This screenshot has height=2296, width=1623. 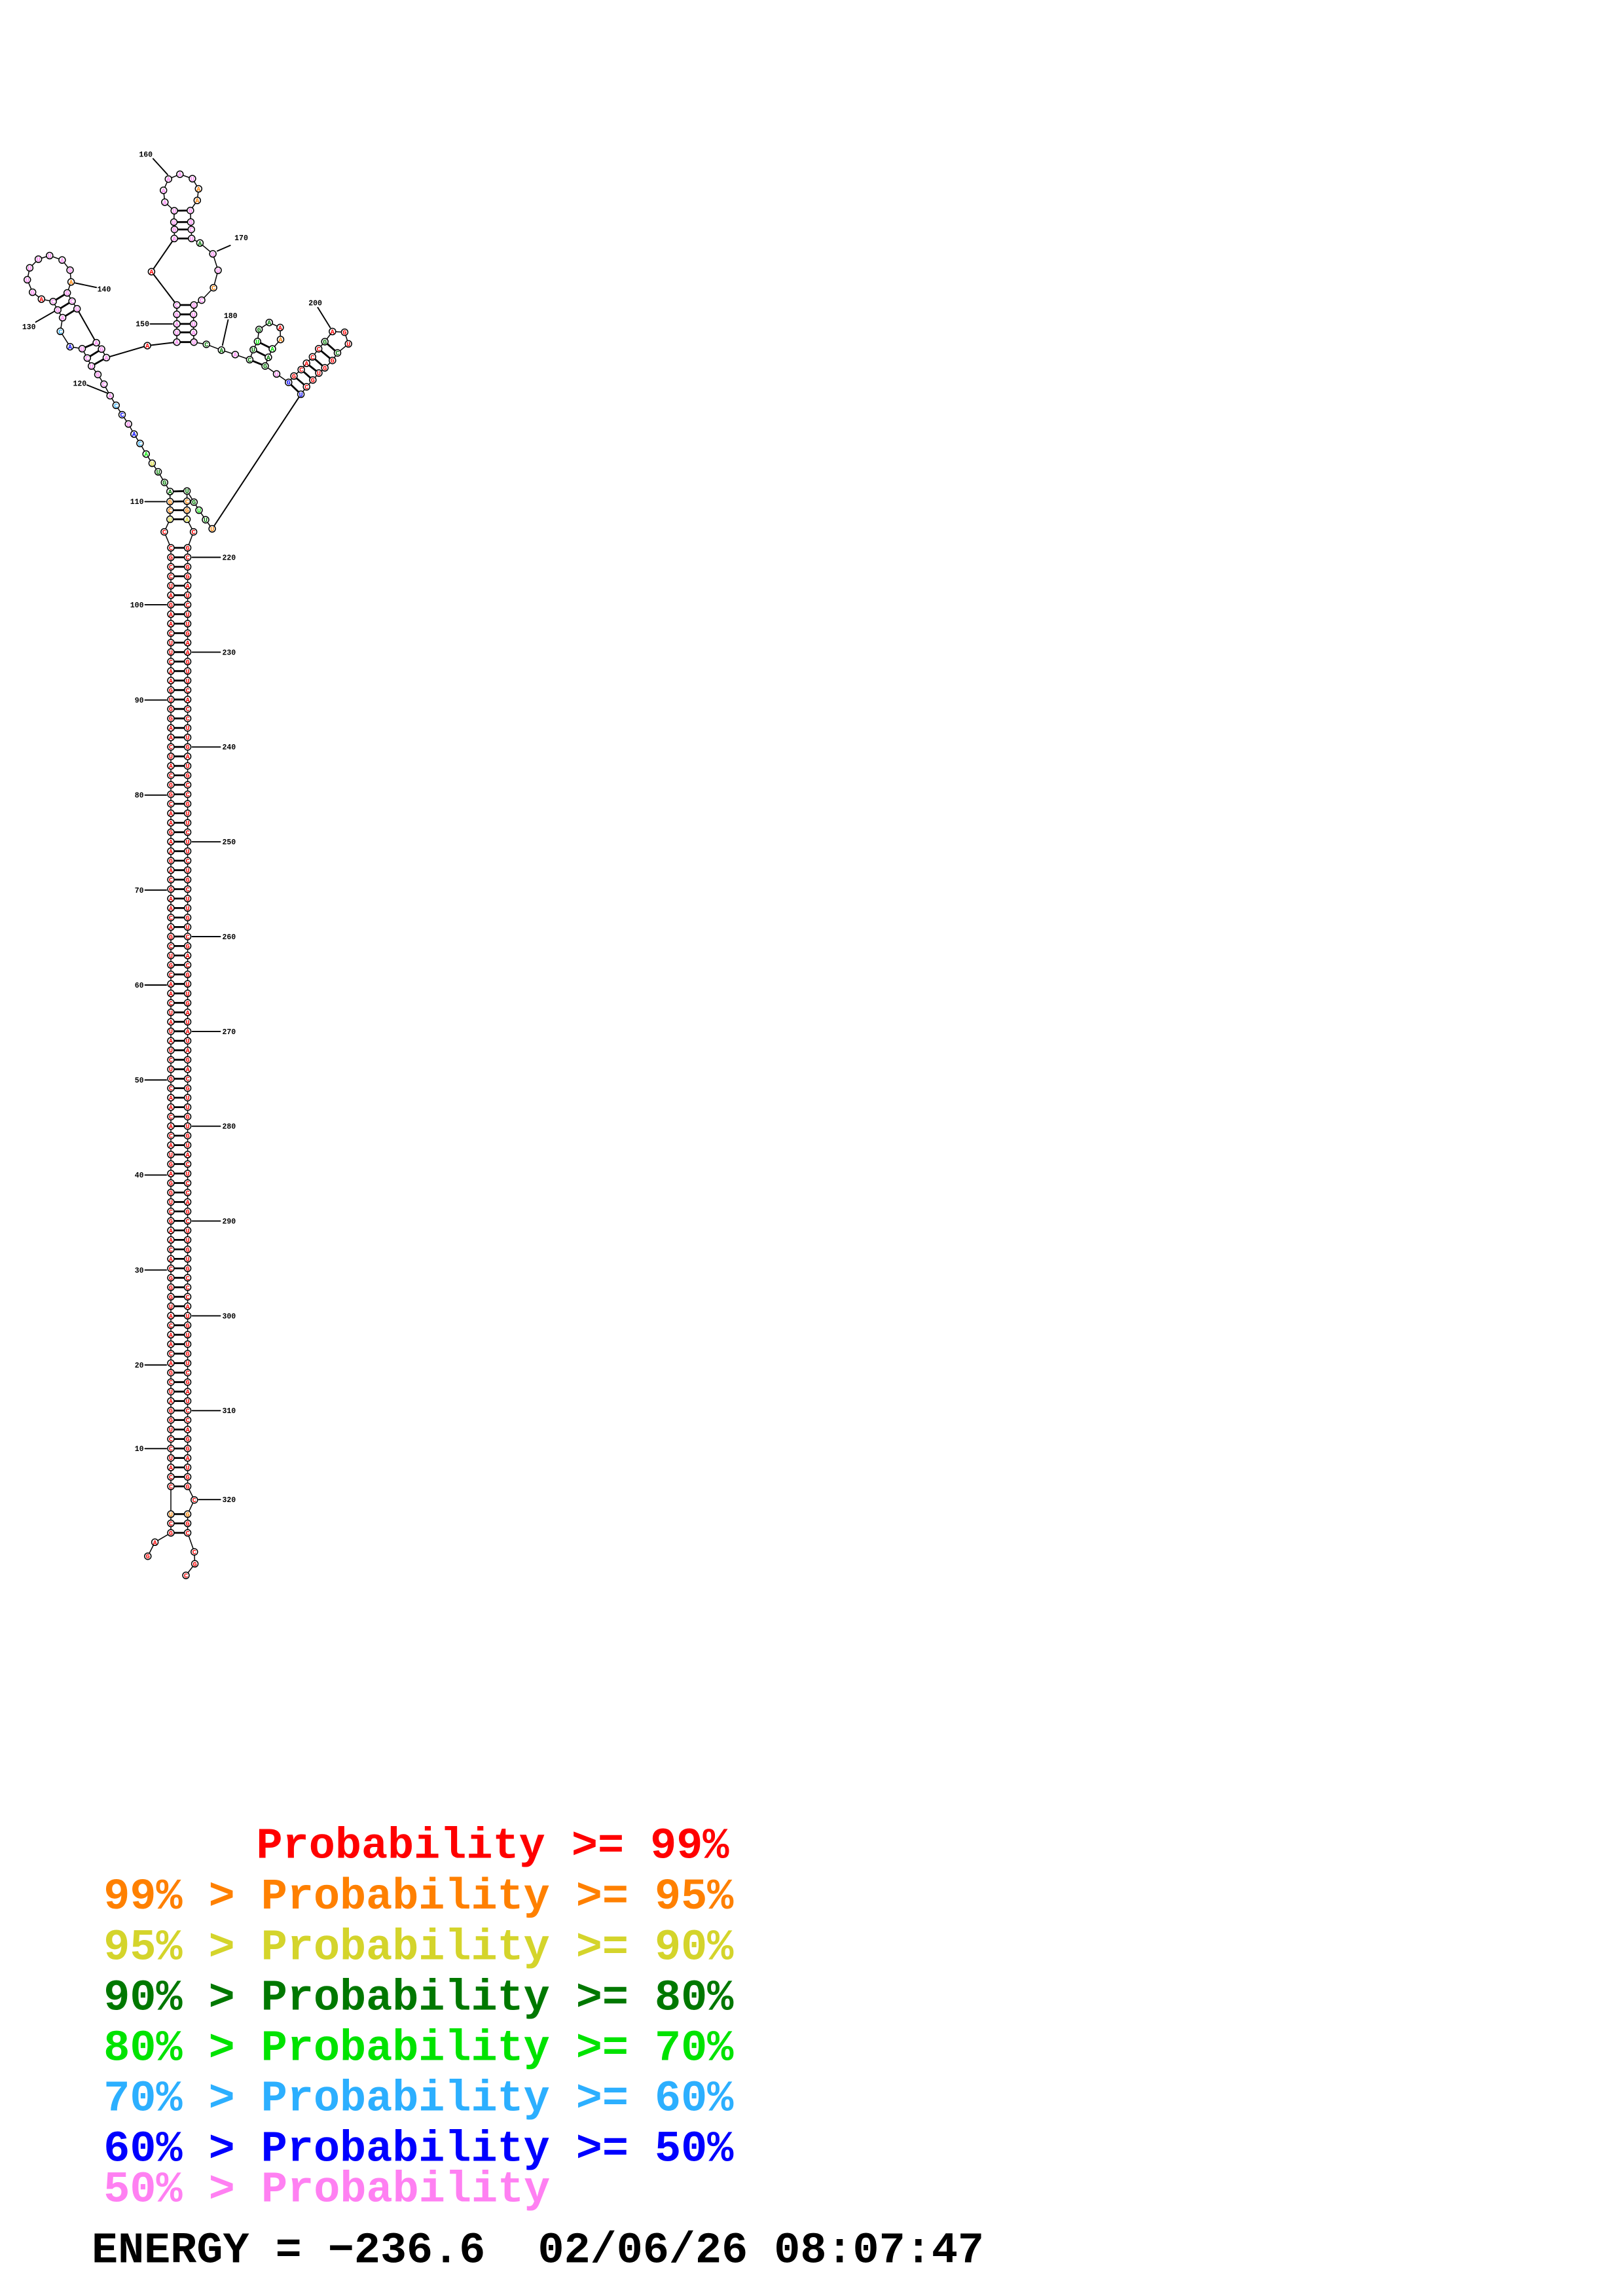 What do you see at coordinates (139, 1365) in the screenshot?
I see `svg-text: 20` at bounding box center [139, 1365].